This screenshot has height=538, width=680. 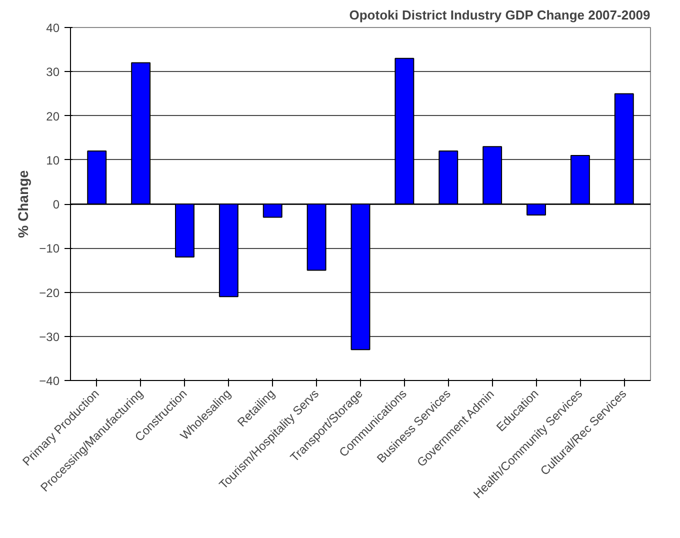 I want to click on y-tick-label: −30, so click(x=49, y=337).